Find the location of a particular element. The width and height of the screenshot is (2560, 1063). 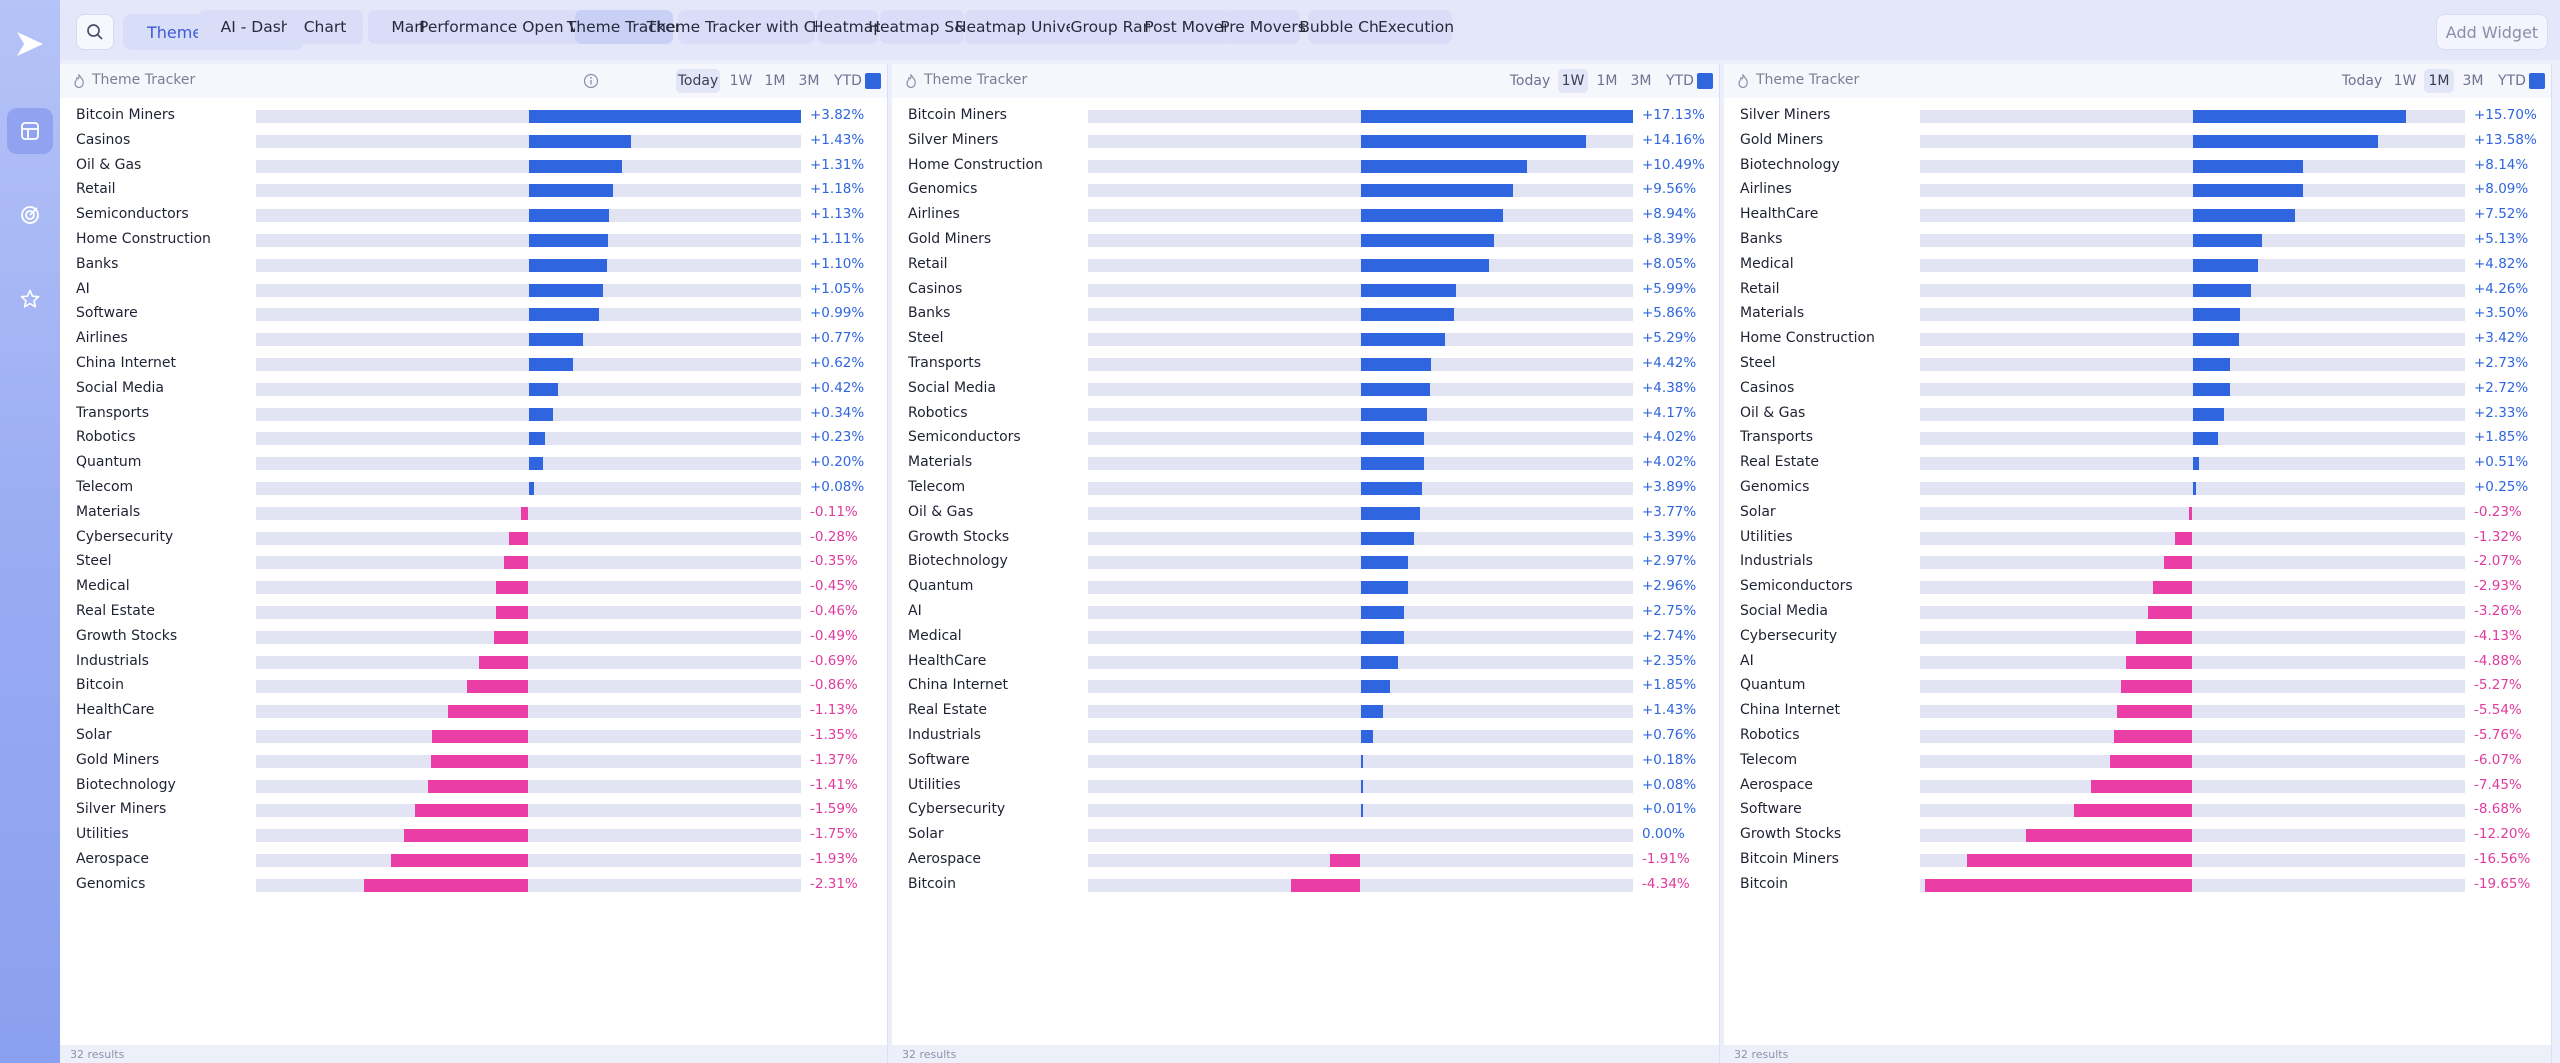

theme-row: Gold Miners +8.39% is located at coordinates (1305, 240).